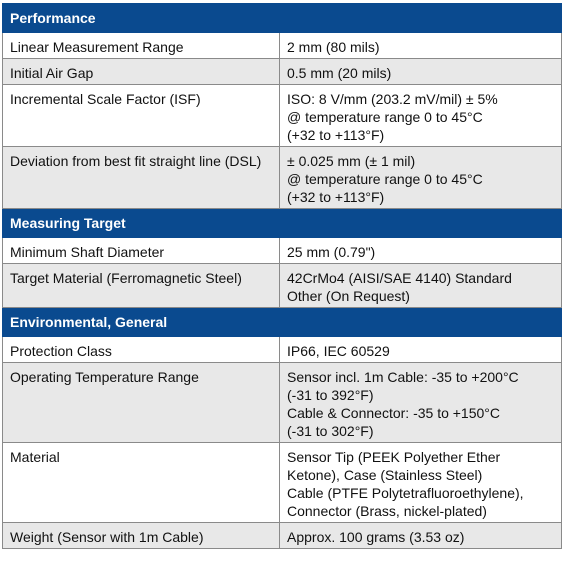 Image resolution: width=564 pixels, height=580 pixels. I want to click on spec-label: Protection Class, so click(141, 349).